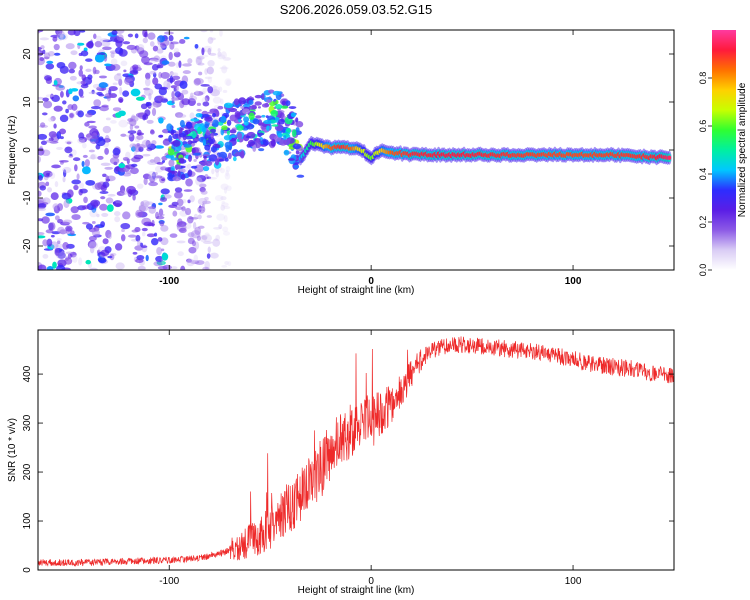  Describe the element at coordinates (573, 281) in the screenshot. I see `spectrogram-x-tick-label: 100` at that location.